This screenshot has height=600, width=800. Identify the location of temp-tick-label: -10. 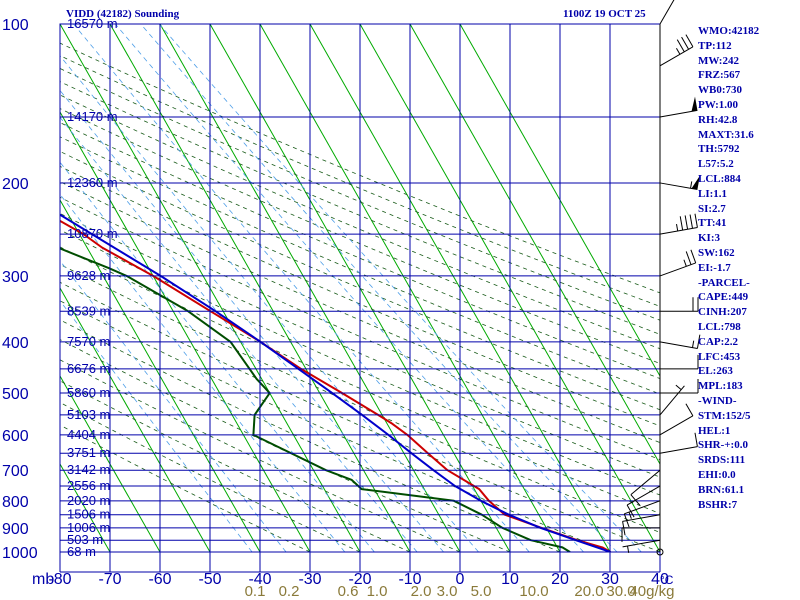
(409, 579).